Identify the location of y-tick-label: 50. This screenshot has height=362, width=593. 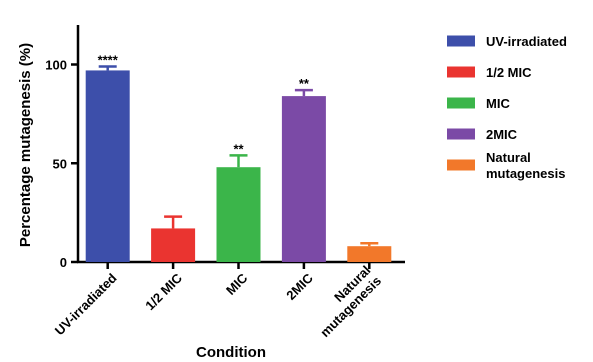
(60, 163).